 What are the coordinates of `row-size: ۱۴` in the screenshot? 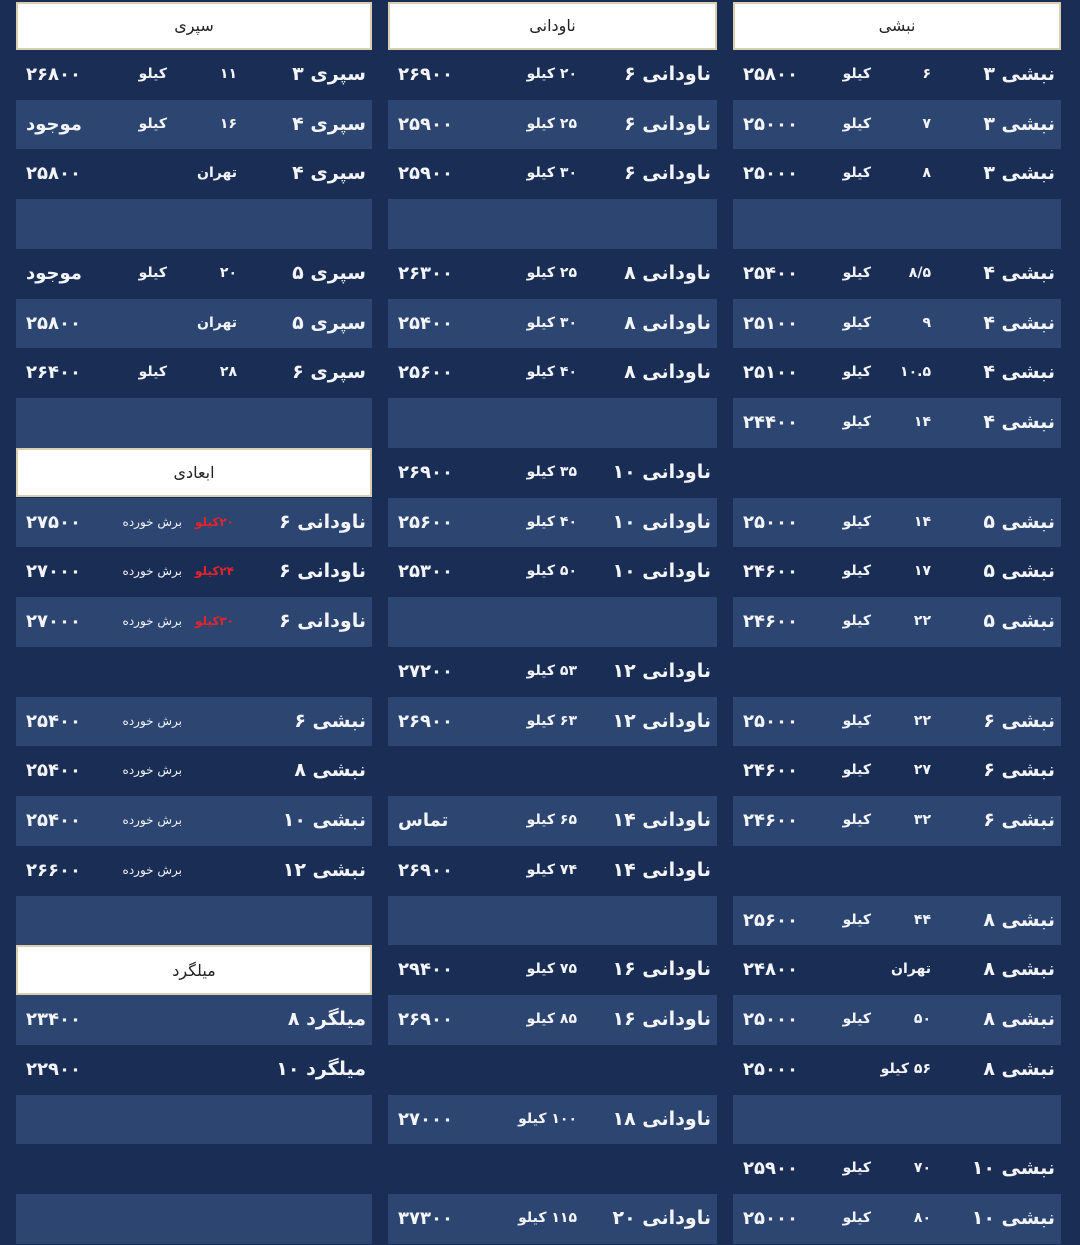 It's located at (922, 521).